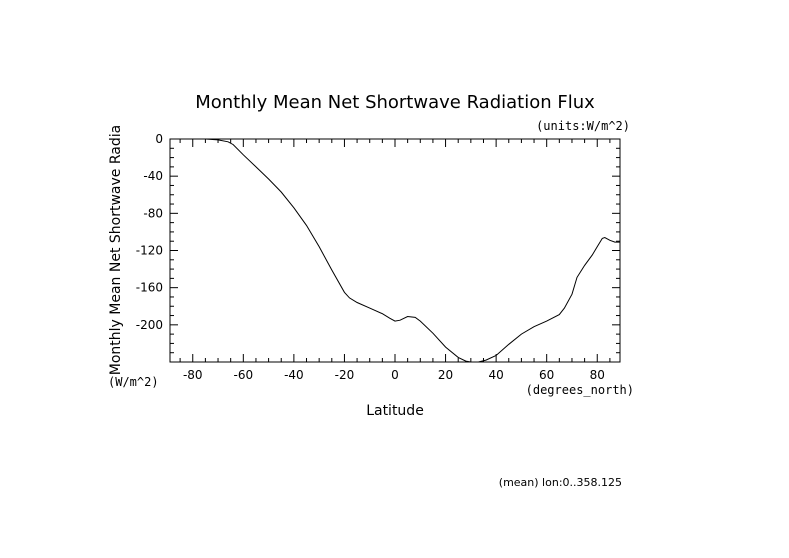  I want to click on x-tick-label: -20, so click(345, 375).